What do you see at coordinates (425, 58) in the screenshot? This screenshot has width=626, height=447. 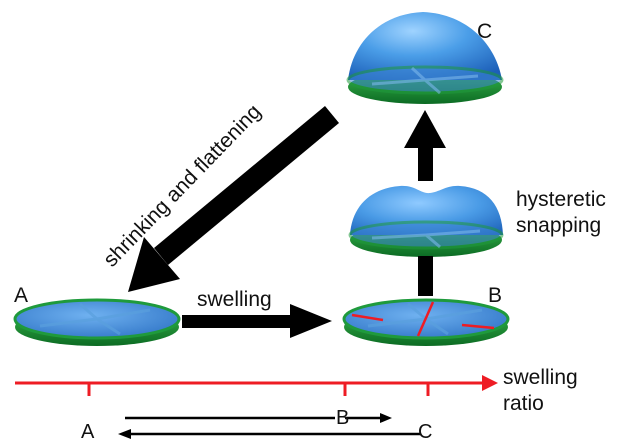 I see `dome-c` at bounding box center [425, 58].